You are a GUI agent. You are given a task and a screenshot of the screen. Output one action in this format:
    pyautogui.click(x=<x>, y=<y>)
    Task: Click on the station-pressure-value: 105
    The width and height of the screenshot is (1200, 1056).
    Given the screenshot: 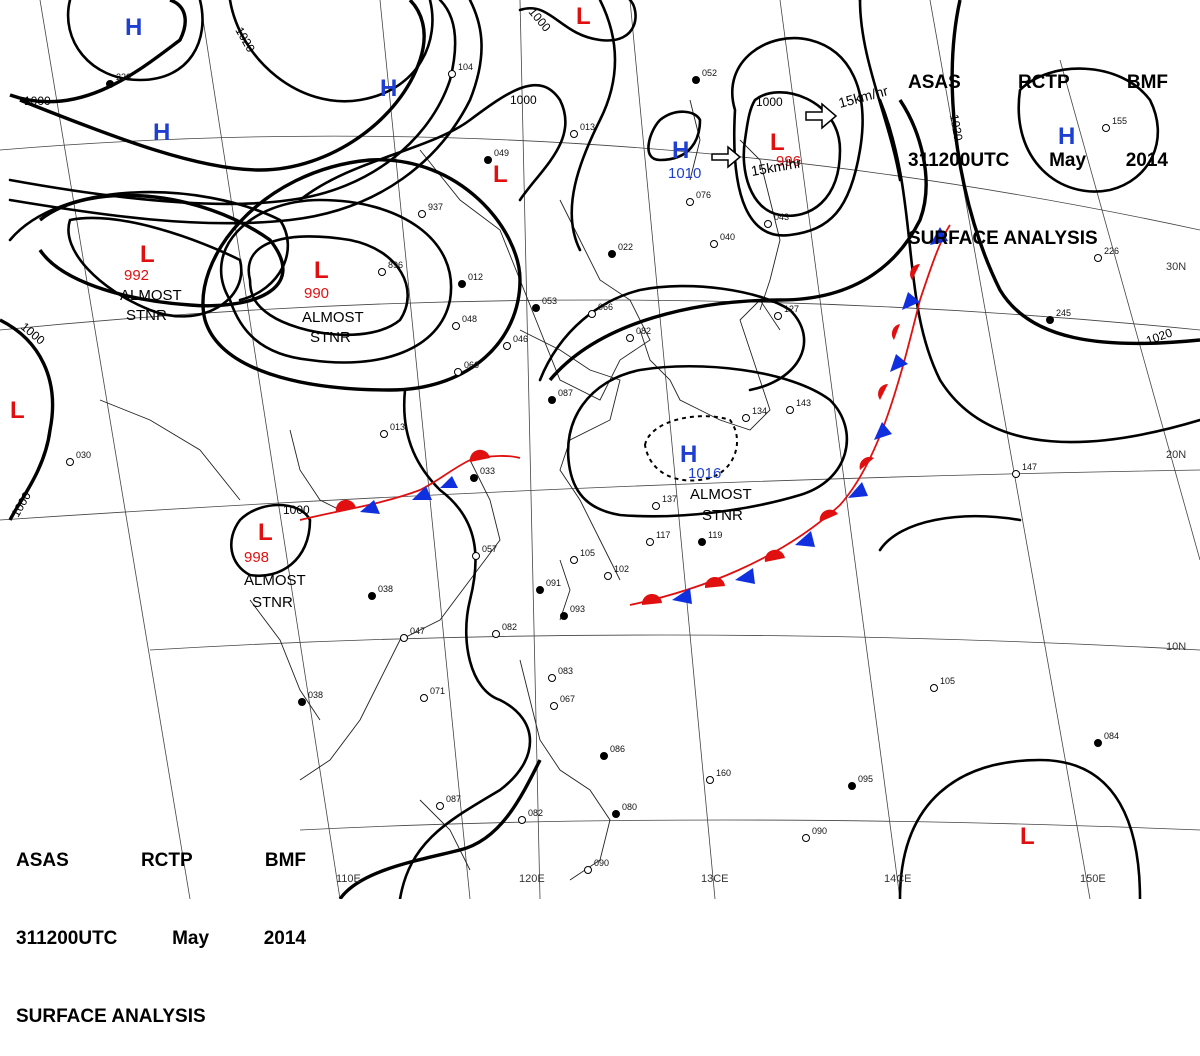 What is the action you would take?
    pyautogui.click(x=947, y=681)
    